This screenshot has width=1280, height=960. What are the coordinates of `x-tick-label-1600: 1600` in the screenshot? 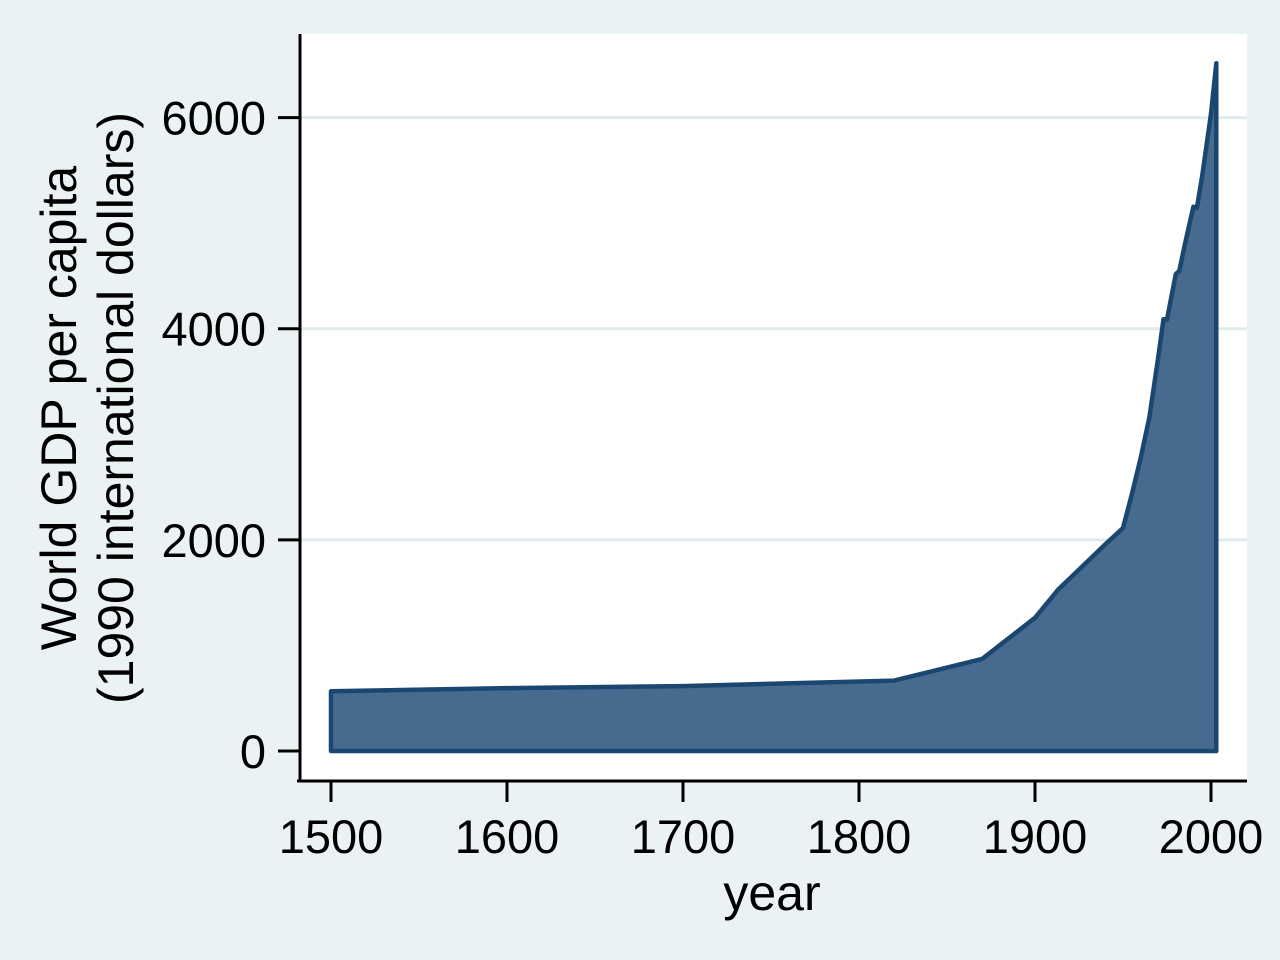 It's located at (507, 836).